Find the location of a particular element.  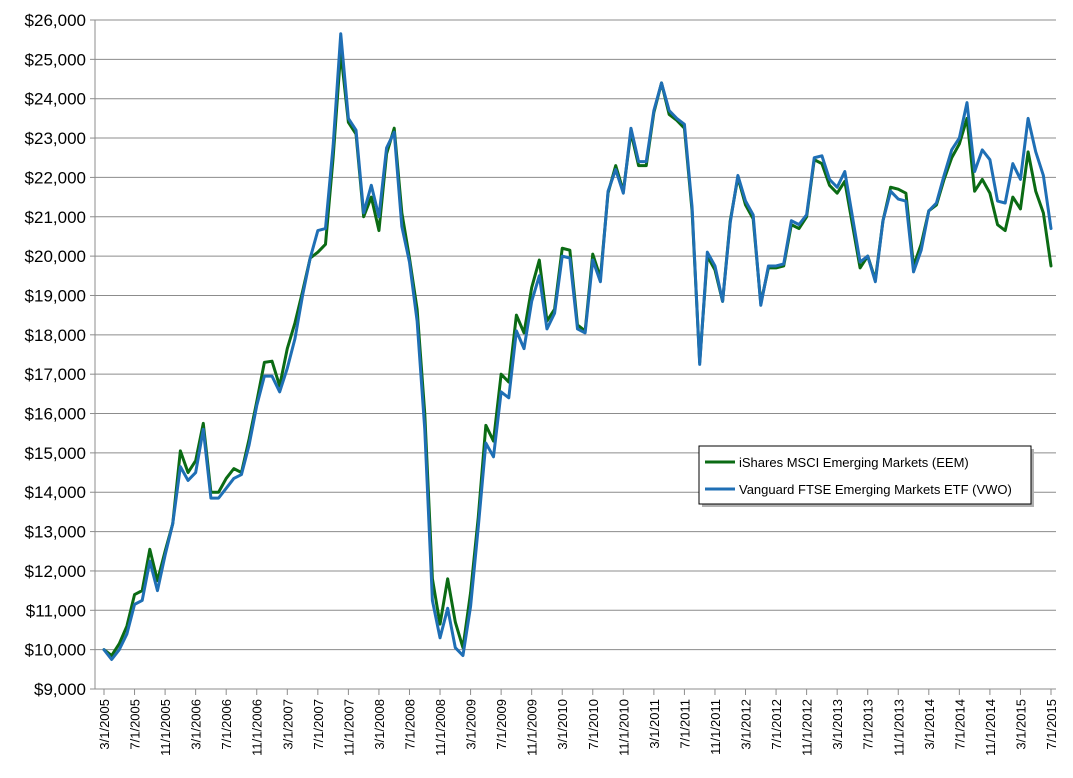

x-tick-label: 3/1/2013 is located at coordinates (837, 724).